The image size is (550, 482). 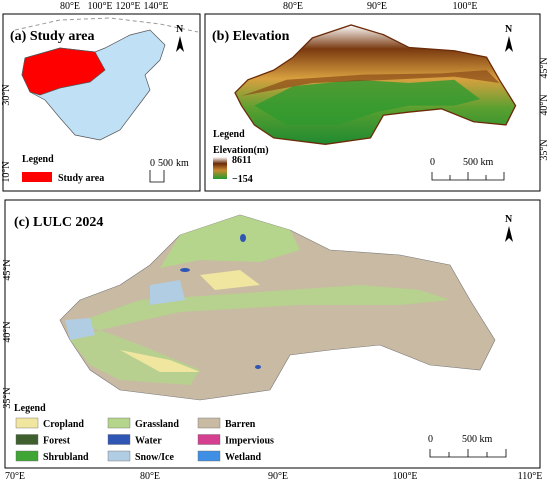 What do you see at coordinates (154, 457) in the screenshot?
I see `legend-label: Snow/Ice` at bounding box center [154, 457].